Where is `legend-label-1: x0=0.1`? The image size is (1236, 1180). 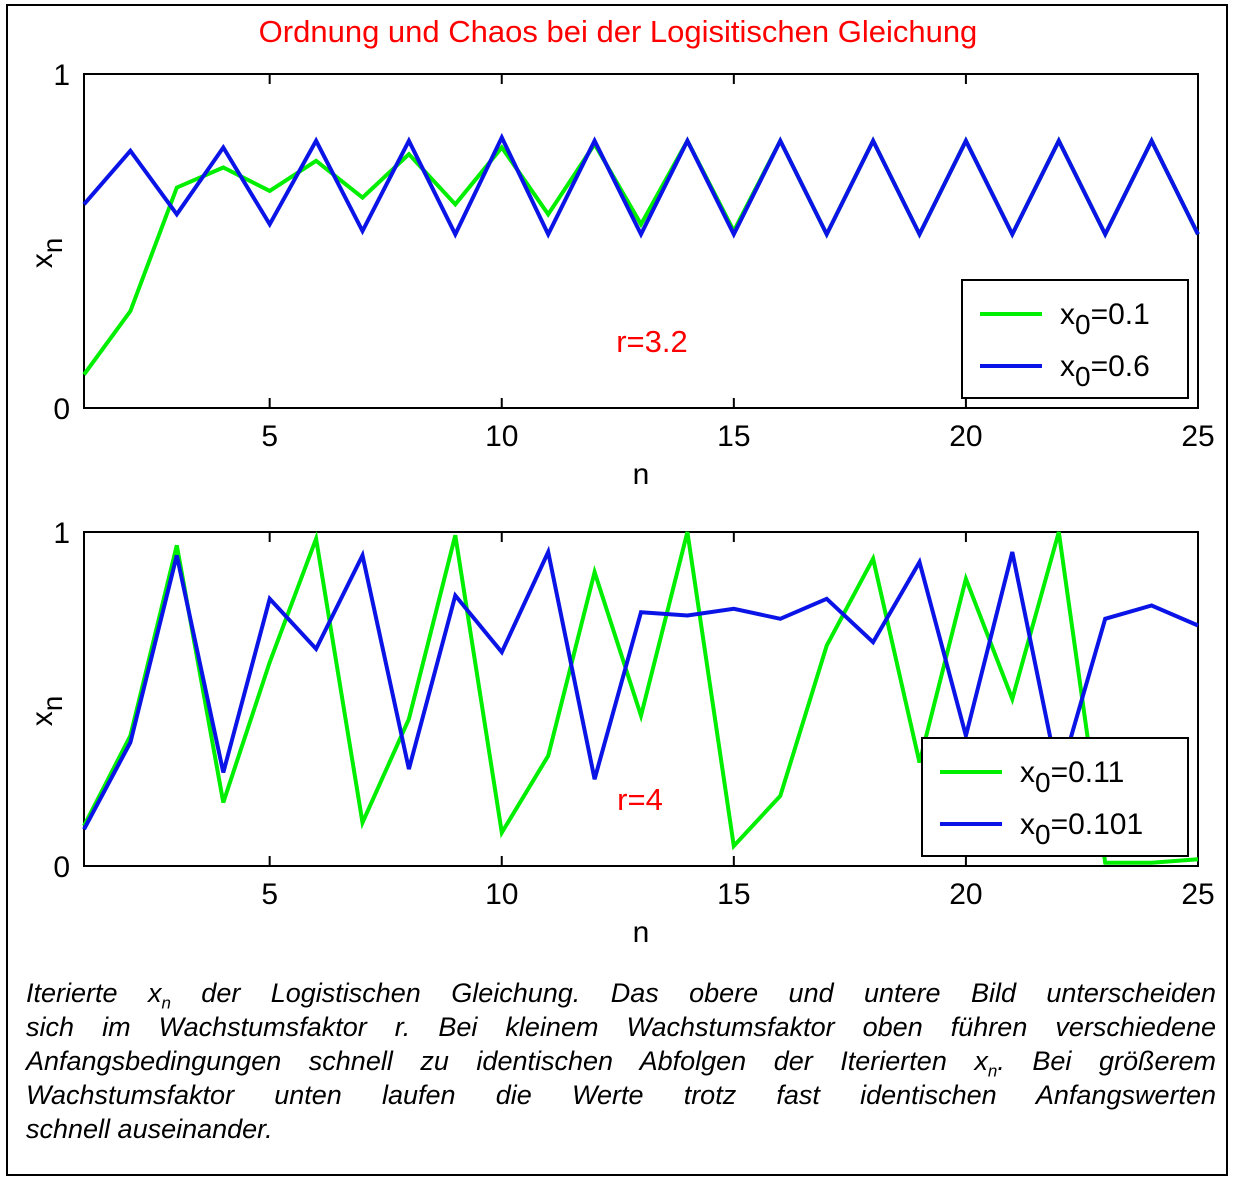 legend-label-1: x0=0.1 is located at coordinates (1105, 319).